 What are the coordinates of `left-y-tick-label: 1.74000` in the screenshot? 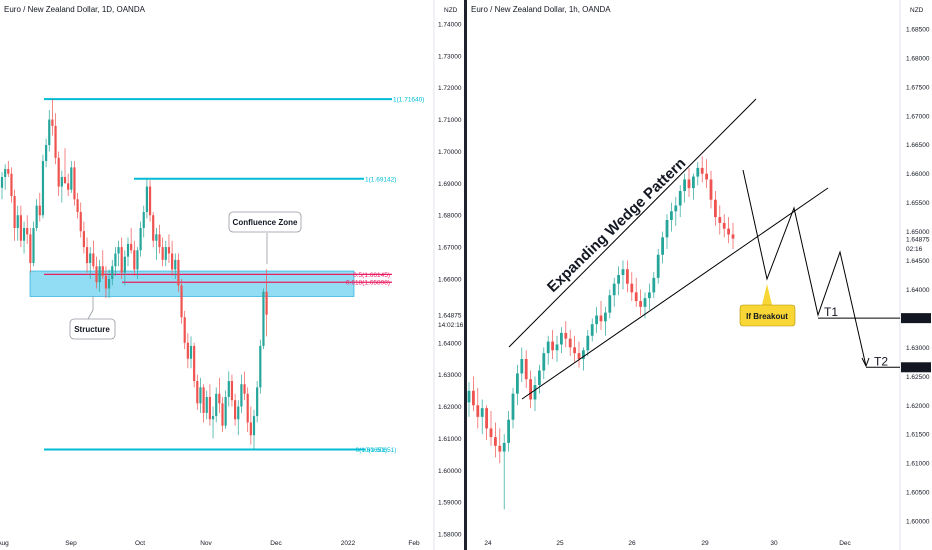 It's located at (450, 24).